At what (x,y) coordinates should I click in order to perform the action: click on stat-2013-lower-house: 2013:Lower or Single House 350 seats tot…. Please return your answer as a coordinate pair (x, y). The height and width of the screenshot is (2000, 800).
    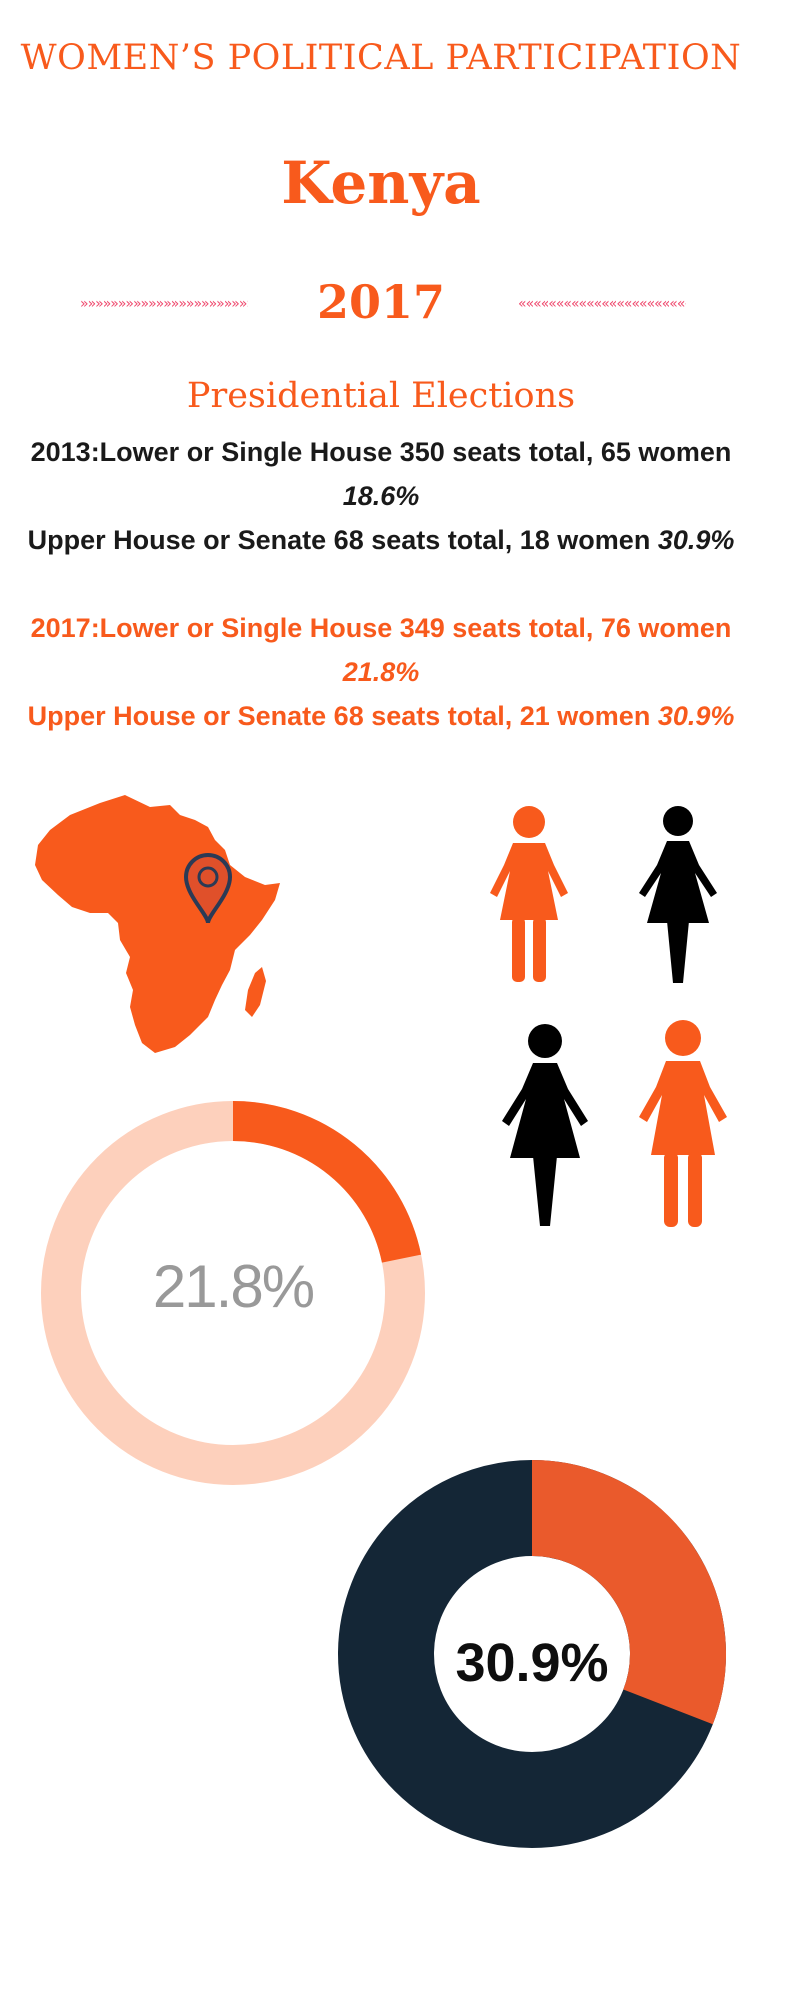
    Looking at the image, I should click on (381, 474).